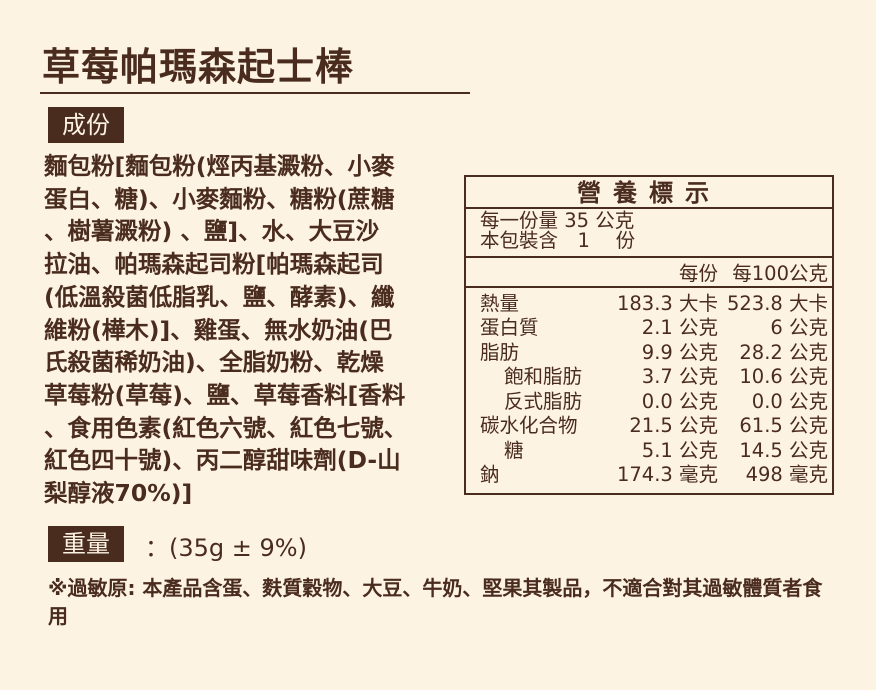 The height and width of the screenshot is (690, 876). Describe the element at coordinates (255, 93) in the screenshot. I see `title-divider` at that location.